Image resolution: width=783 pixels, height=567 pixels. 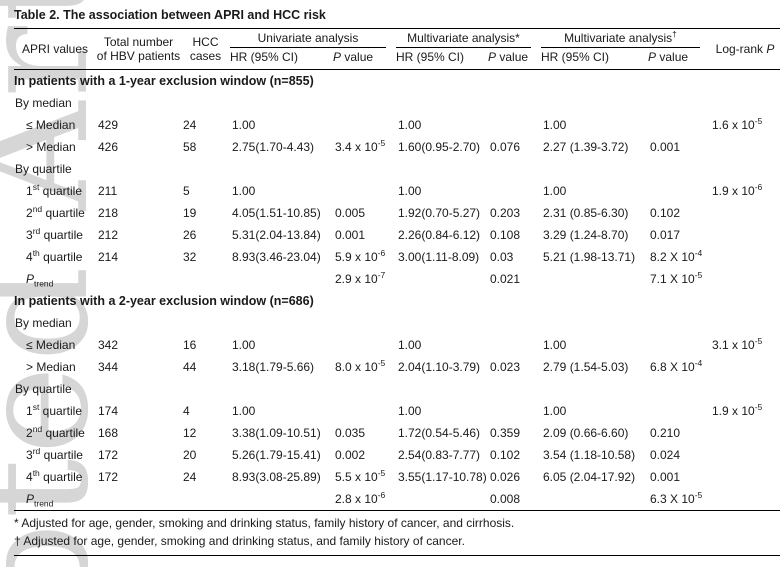 I want to click on cell-univariate-hr: 8.93(3.46-23.04), so click(x=276, y=256).